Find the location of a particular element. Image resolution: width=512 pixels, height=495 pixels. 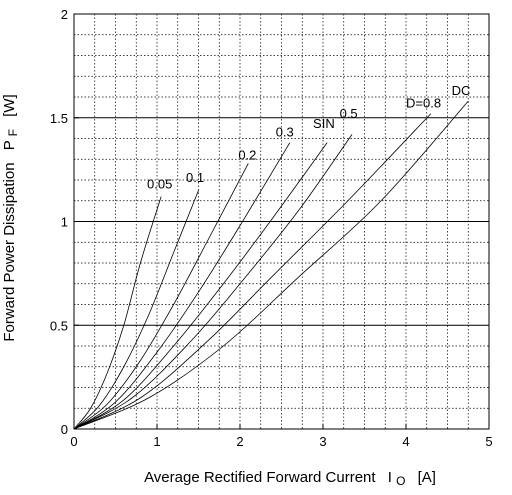

y-tick-label: 1.5 is located at coordinates (59, 118).